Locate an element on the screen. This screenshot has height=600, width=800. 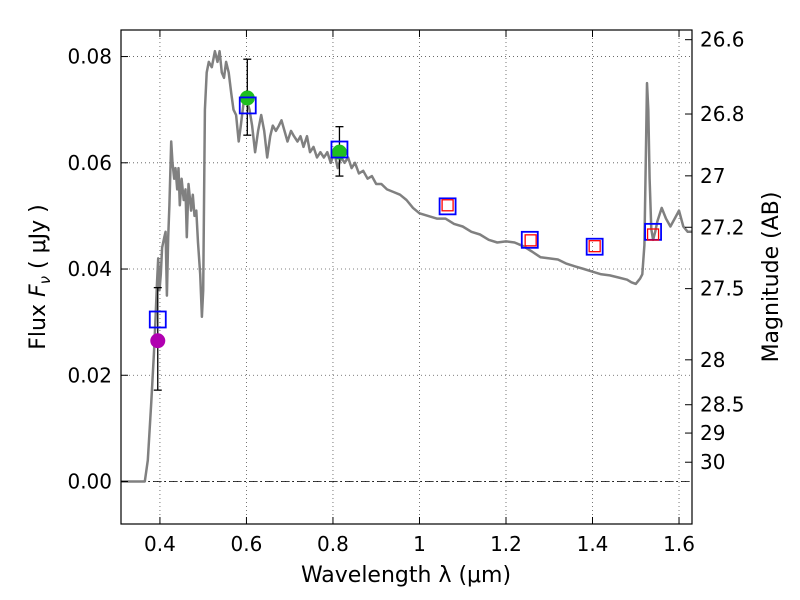
x-tick-label: 1.6 is located at coordinates (679, 544).